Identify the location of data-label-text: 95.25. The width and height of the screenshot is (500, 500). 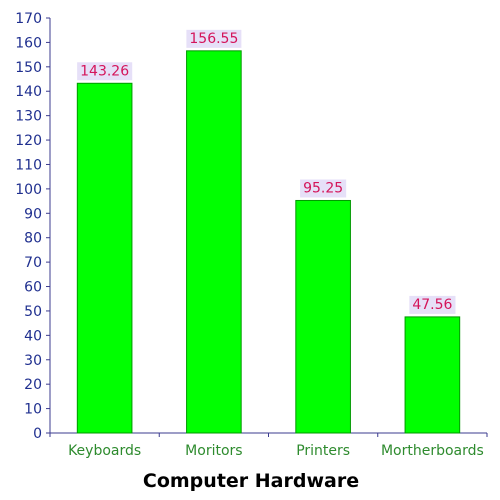
(323, 188).